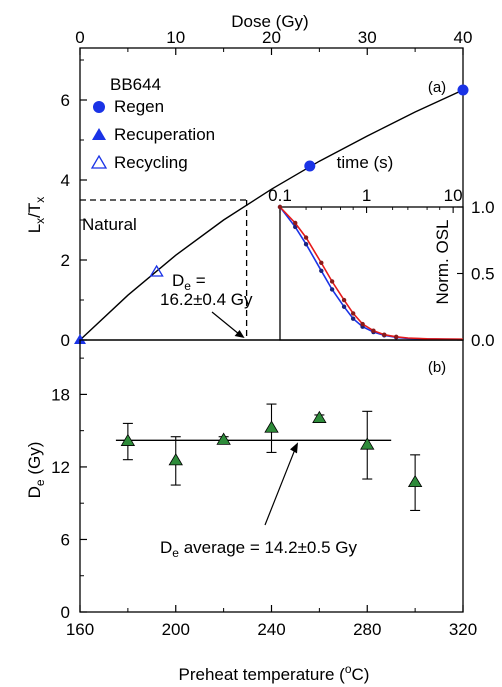  What do you see at coordinates (348, 669) in the screenshot?
I see `b-x-axis-title-sup: o` at bounding box center [348, 669].